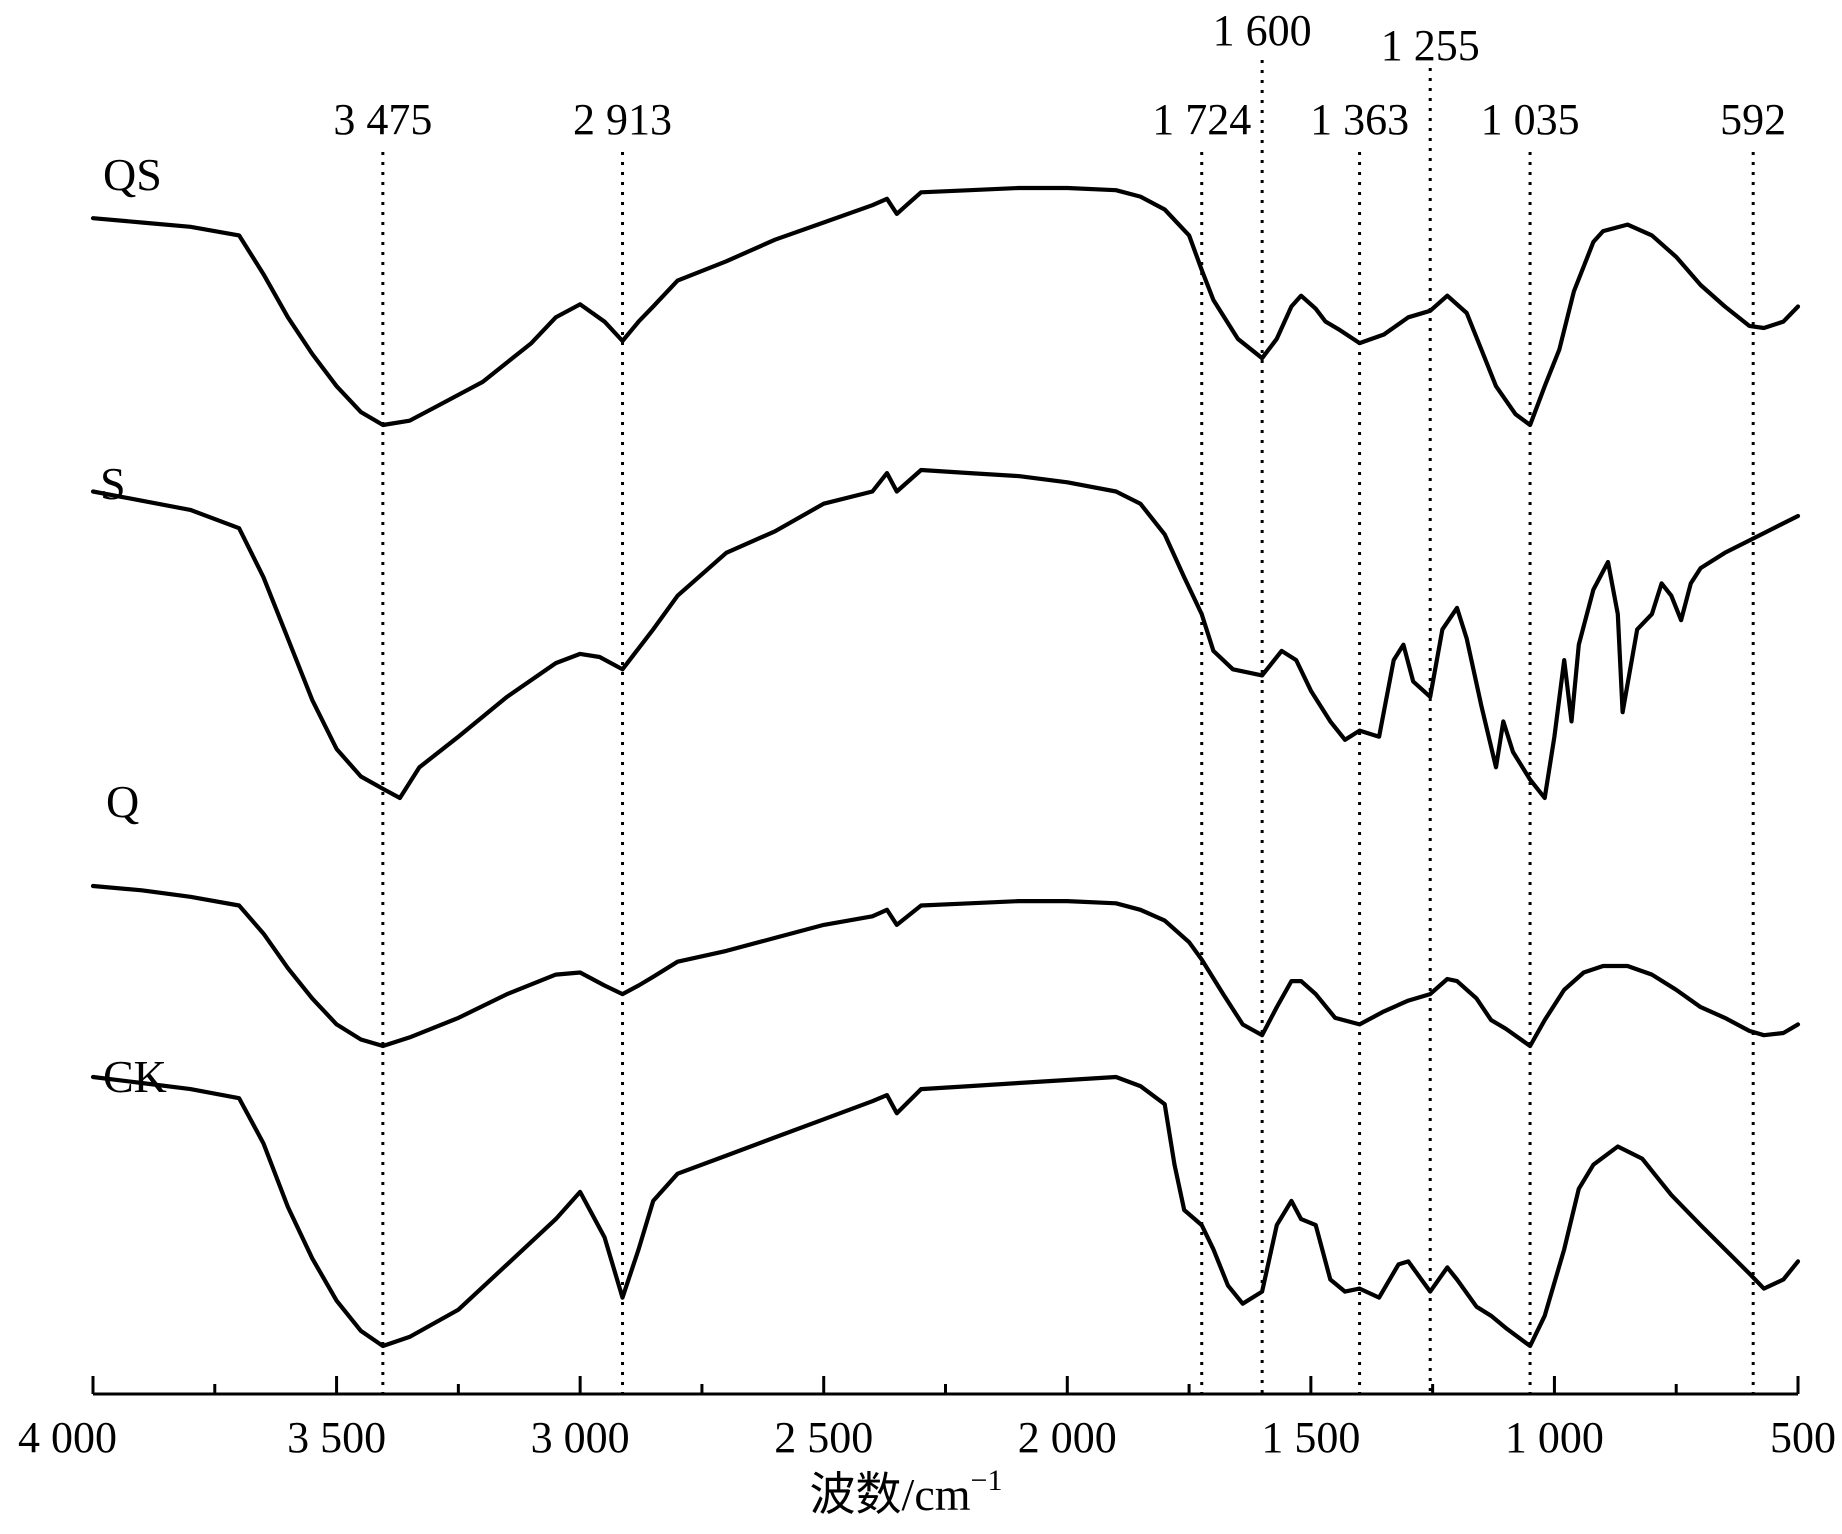 The image size is (1842, 1534). What do you see at coordinates (622, 119) in the screenshot?
I see `peak-label: 2 913` at bounding box center [622, 119].